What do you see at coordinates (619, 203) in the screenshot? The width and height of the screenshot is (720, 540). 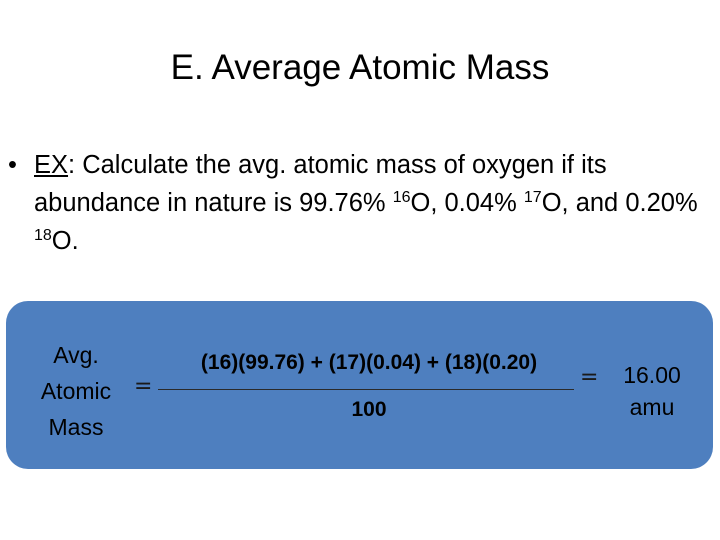 I see `bullet-text-part-3: O, and 0.20%` at bounding box center [619, 203].